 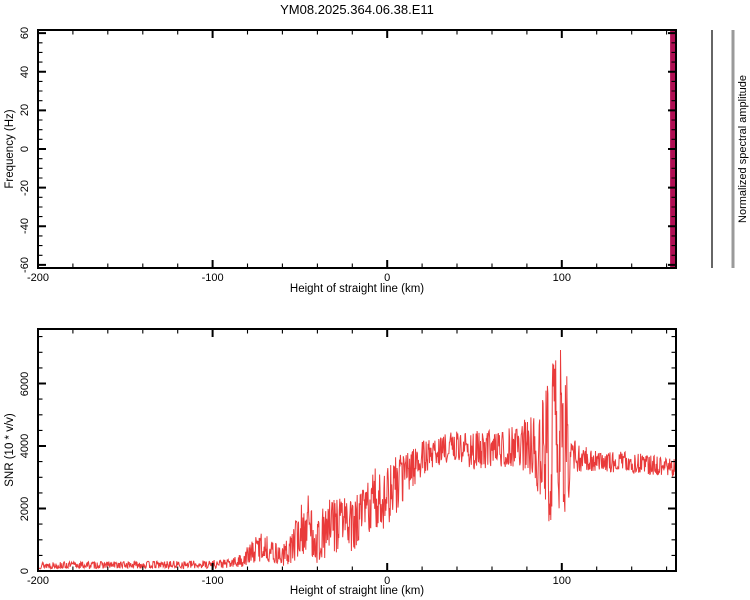 I want to click on y-tick-label: 40, so click(x=25, y=71).